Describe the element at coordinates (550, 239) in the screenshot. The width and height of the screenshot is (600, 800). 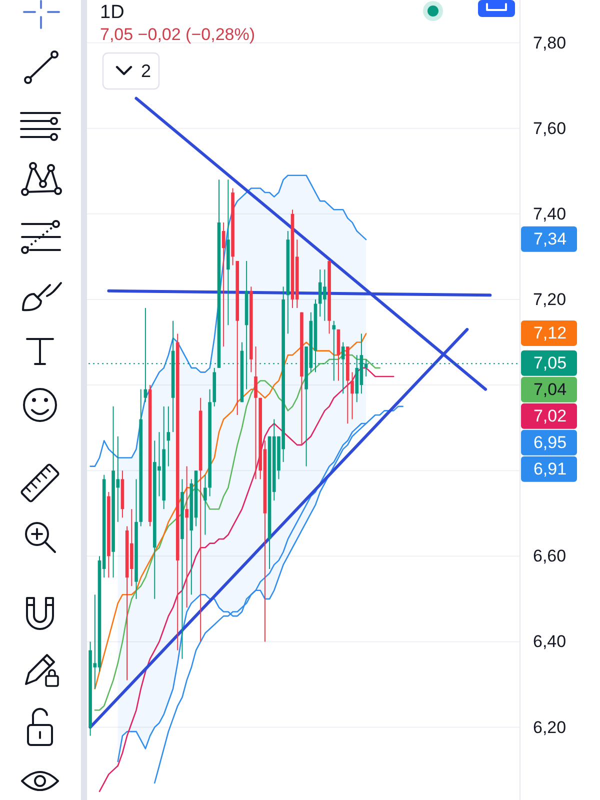
I see `text: 7,34` at that location.